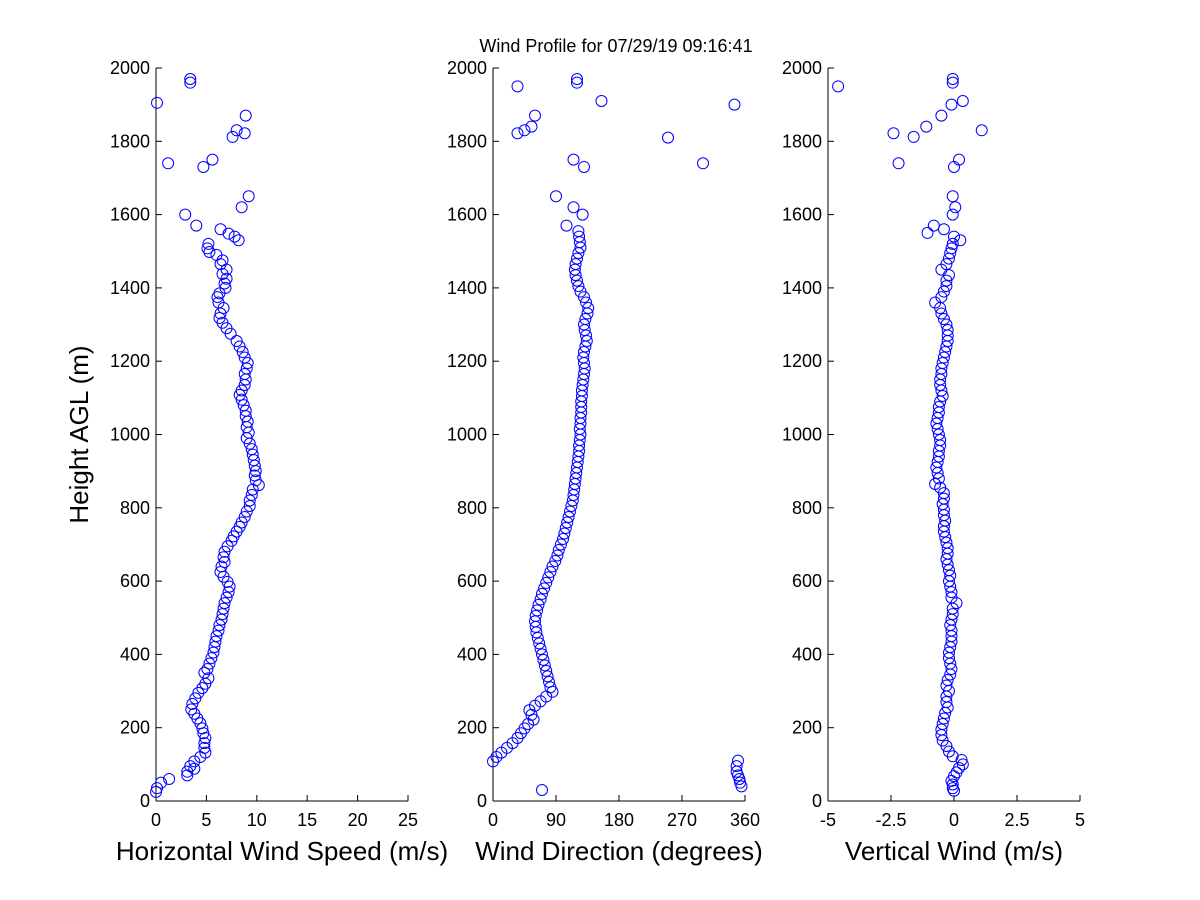 The width and height of the screenshot is (1200, 900). I want to click on x-tick-label: 10, so click(257, 820).